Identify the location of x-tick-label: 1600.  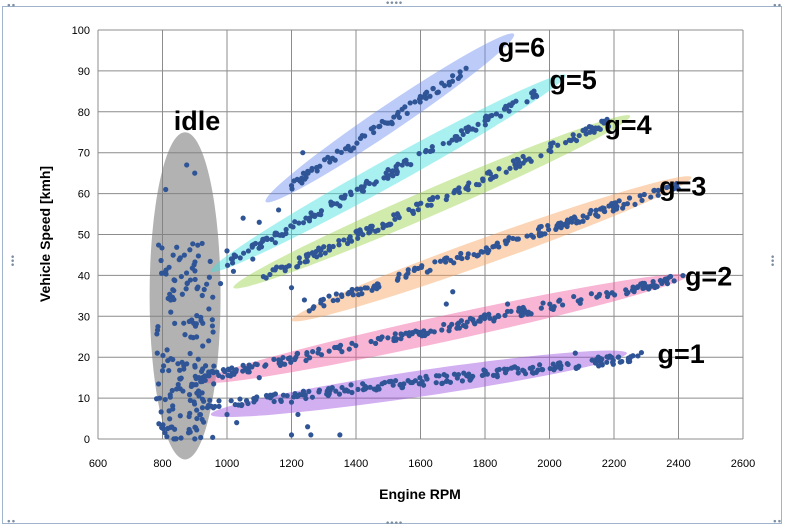
(420, 464).